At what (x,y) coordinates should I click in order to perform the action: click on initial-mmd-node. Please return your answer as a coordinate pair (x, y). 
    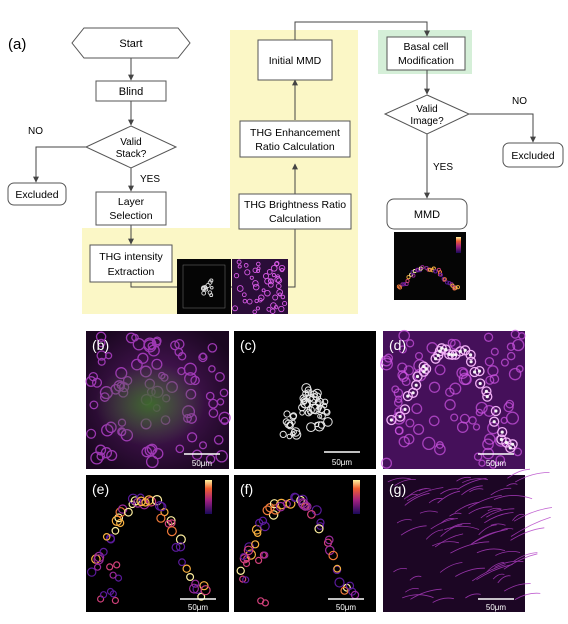
    Looking at the image, I should click on (295, 60).